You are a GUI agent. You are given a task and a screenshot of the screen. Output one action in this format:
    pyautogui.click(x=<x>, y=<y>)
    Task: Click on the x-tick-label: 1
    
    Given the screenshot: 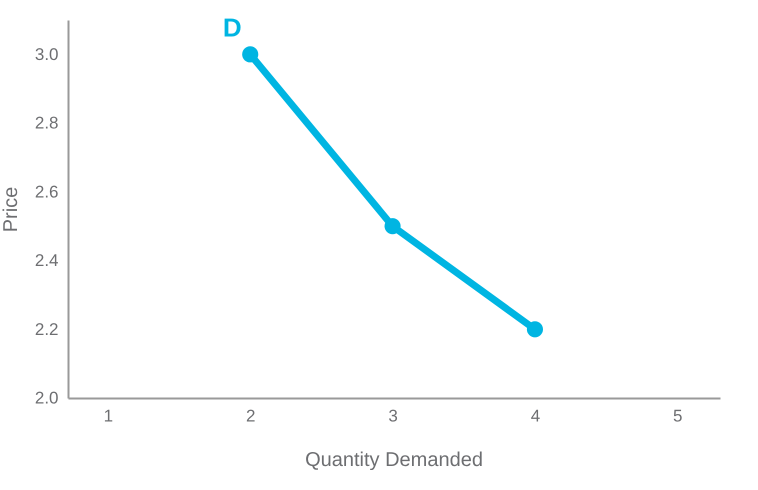 What is the action you would take?
    pyautogui.click(x=109, y=416)
    